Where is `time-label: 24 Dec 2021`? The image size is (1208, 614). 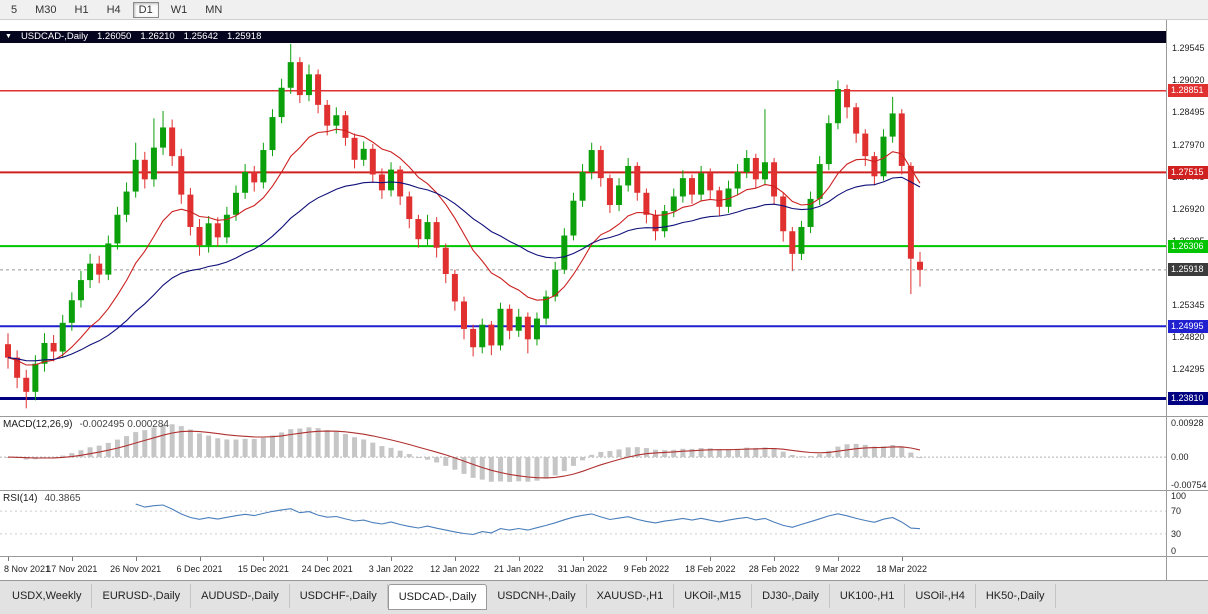
time-label: 24 Dec 2021 is located at coordinates (327, 569).